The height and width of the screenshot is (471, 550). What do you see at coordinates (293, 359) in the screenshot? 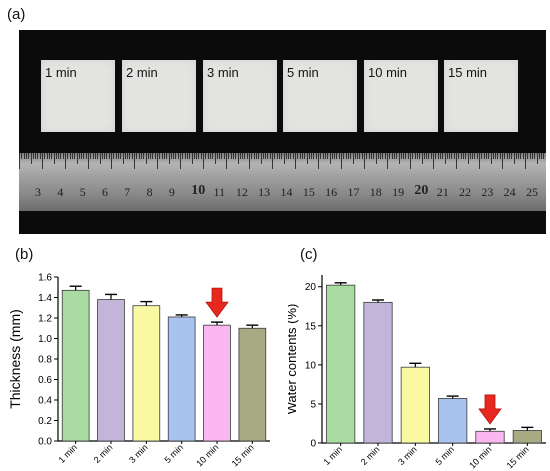
I see `y-axis-label: Water contents (%)` at bounding box center [293, 359].